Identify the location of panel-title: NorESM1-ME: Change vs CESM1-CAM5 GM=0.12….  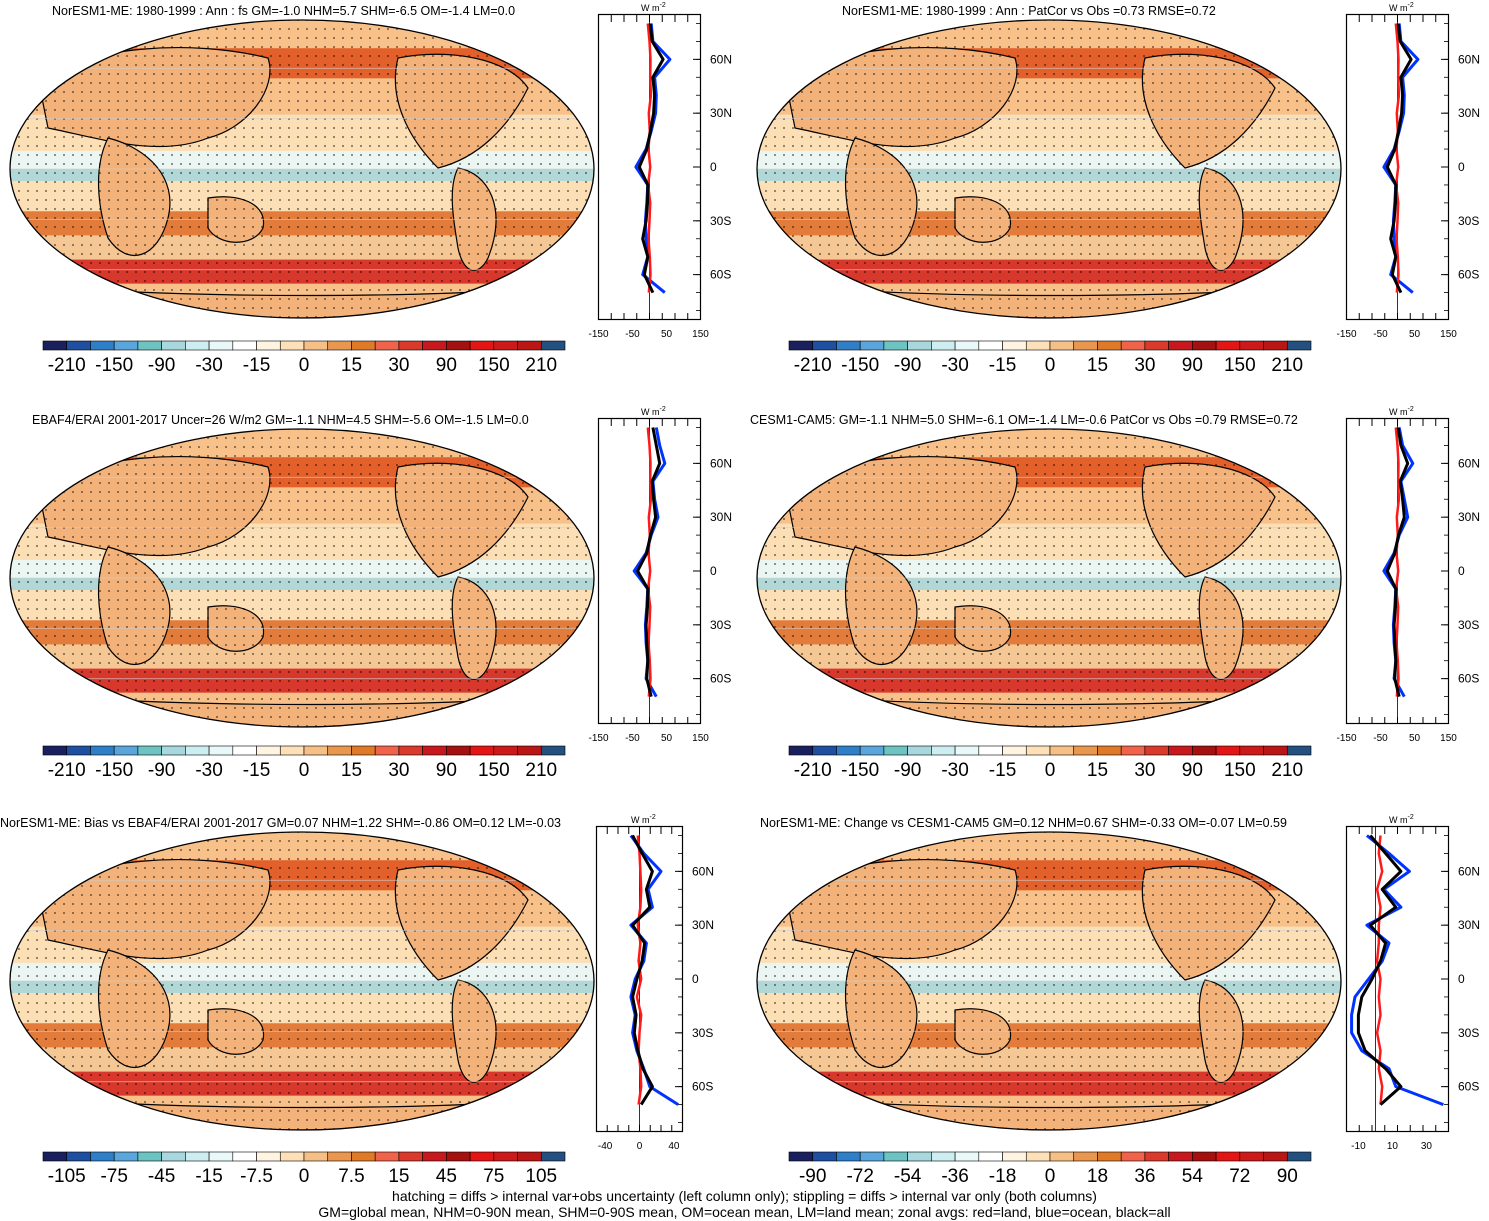
(1023, 823).